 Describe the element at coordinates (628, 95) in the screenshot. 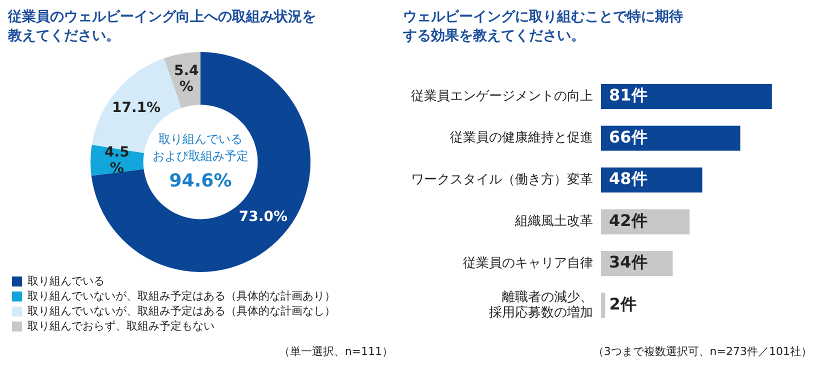

I see `data-label: 81件` at that location.